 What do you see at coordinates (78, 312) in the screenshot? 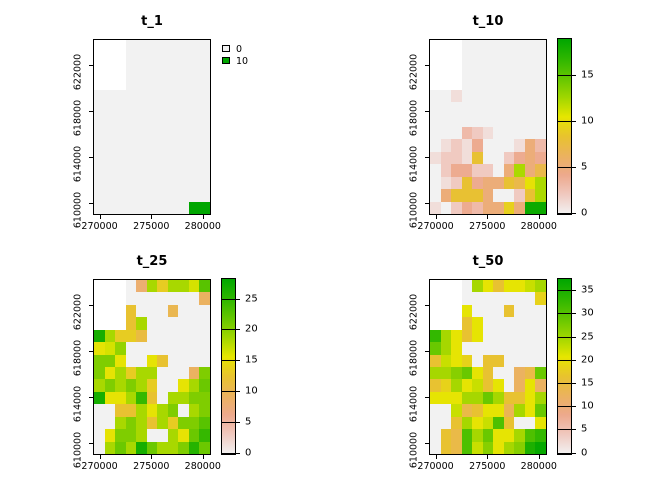
I see `y-axis-label-text: 622000` at bounding box center [78, 312].